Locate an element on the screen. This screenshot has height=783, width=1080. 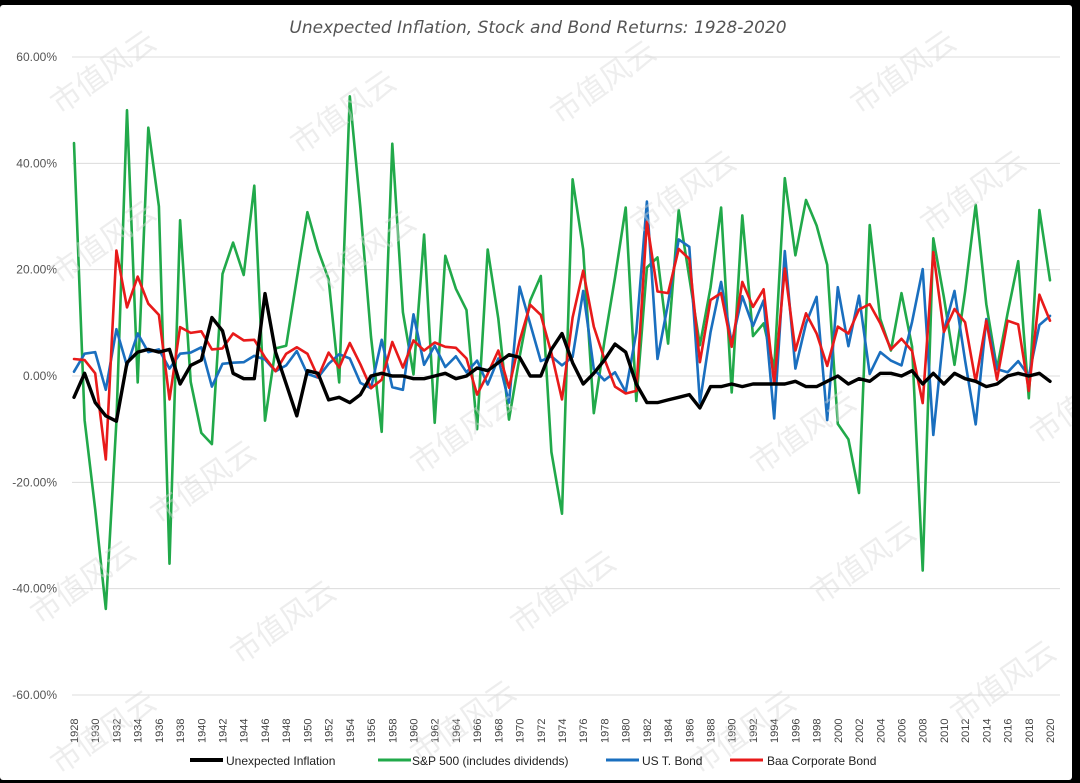
x-tick-label: 1938 is located at coordinates (181, 731).